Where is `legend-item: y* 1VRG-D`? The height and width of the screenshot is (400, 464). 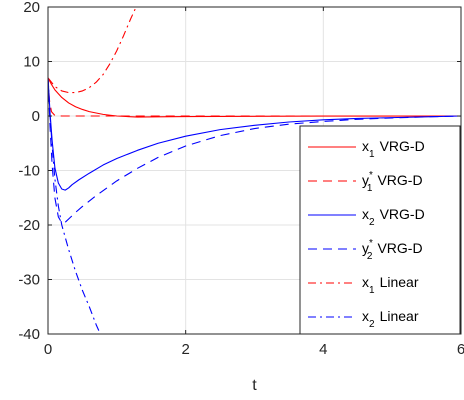
legend-item: y* 1VRG-D is located at coordinates (365, 182).